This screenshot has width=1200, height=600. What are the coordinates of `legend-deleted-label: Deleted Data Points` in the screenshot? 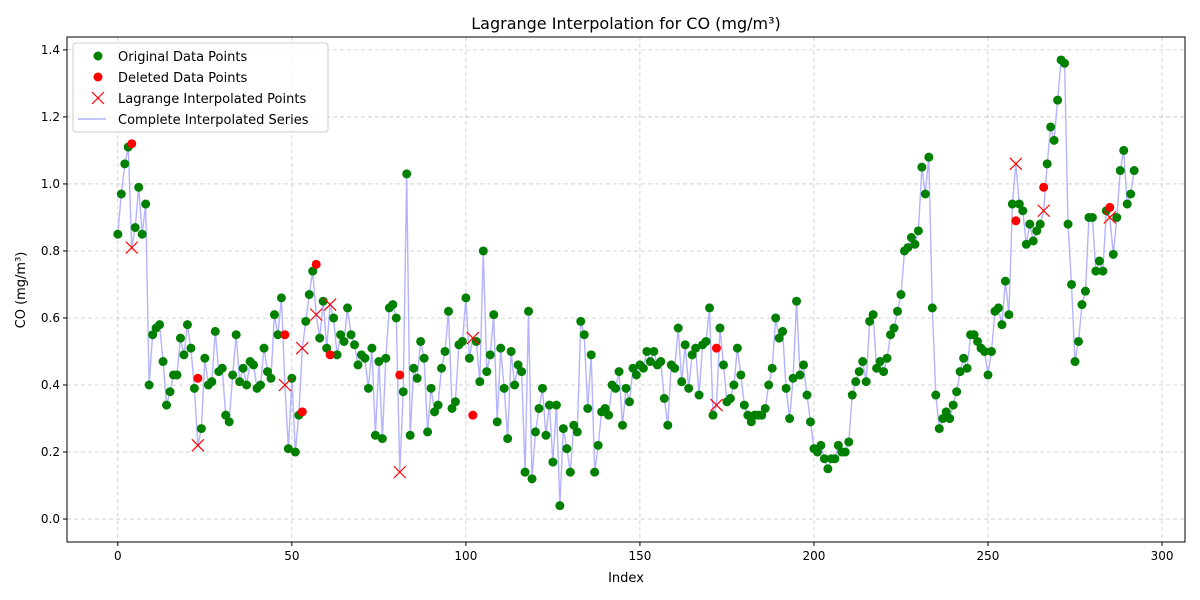 It's located at (183, 78).